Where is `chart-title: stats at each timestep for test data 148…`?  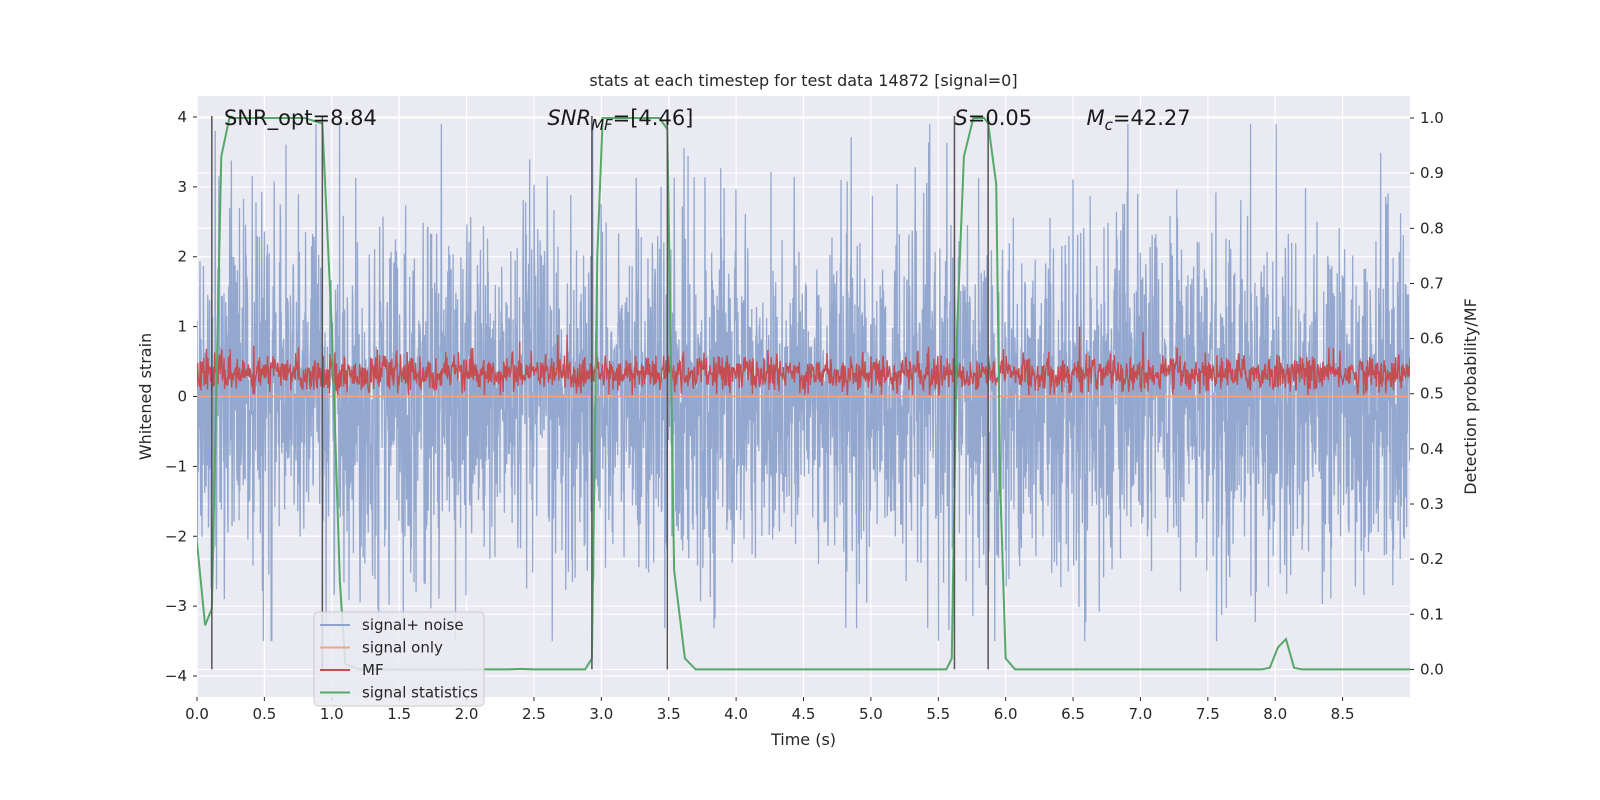 chart-title: stats at each timestep for test data 148… is located at coordinates (803, 80).